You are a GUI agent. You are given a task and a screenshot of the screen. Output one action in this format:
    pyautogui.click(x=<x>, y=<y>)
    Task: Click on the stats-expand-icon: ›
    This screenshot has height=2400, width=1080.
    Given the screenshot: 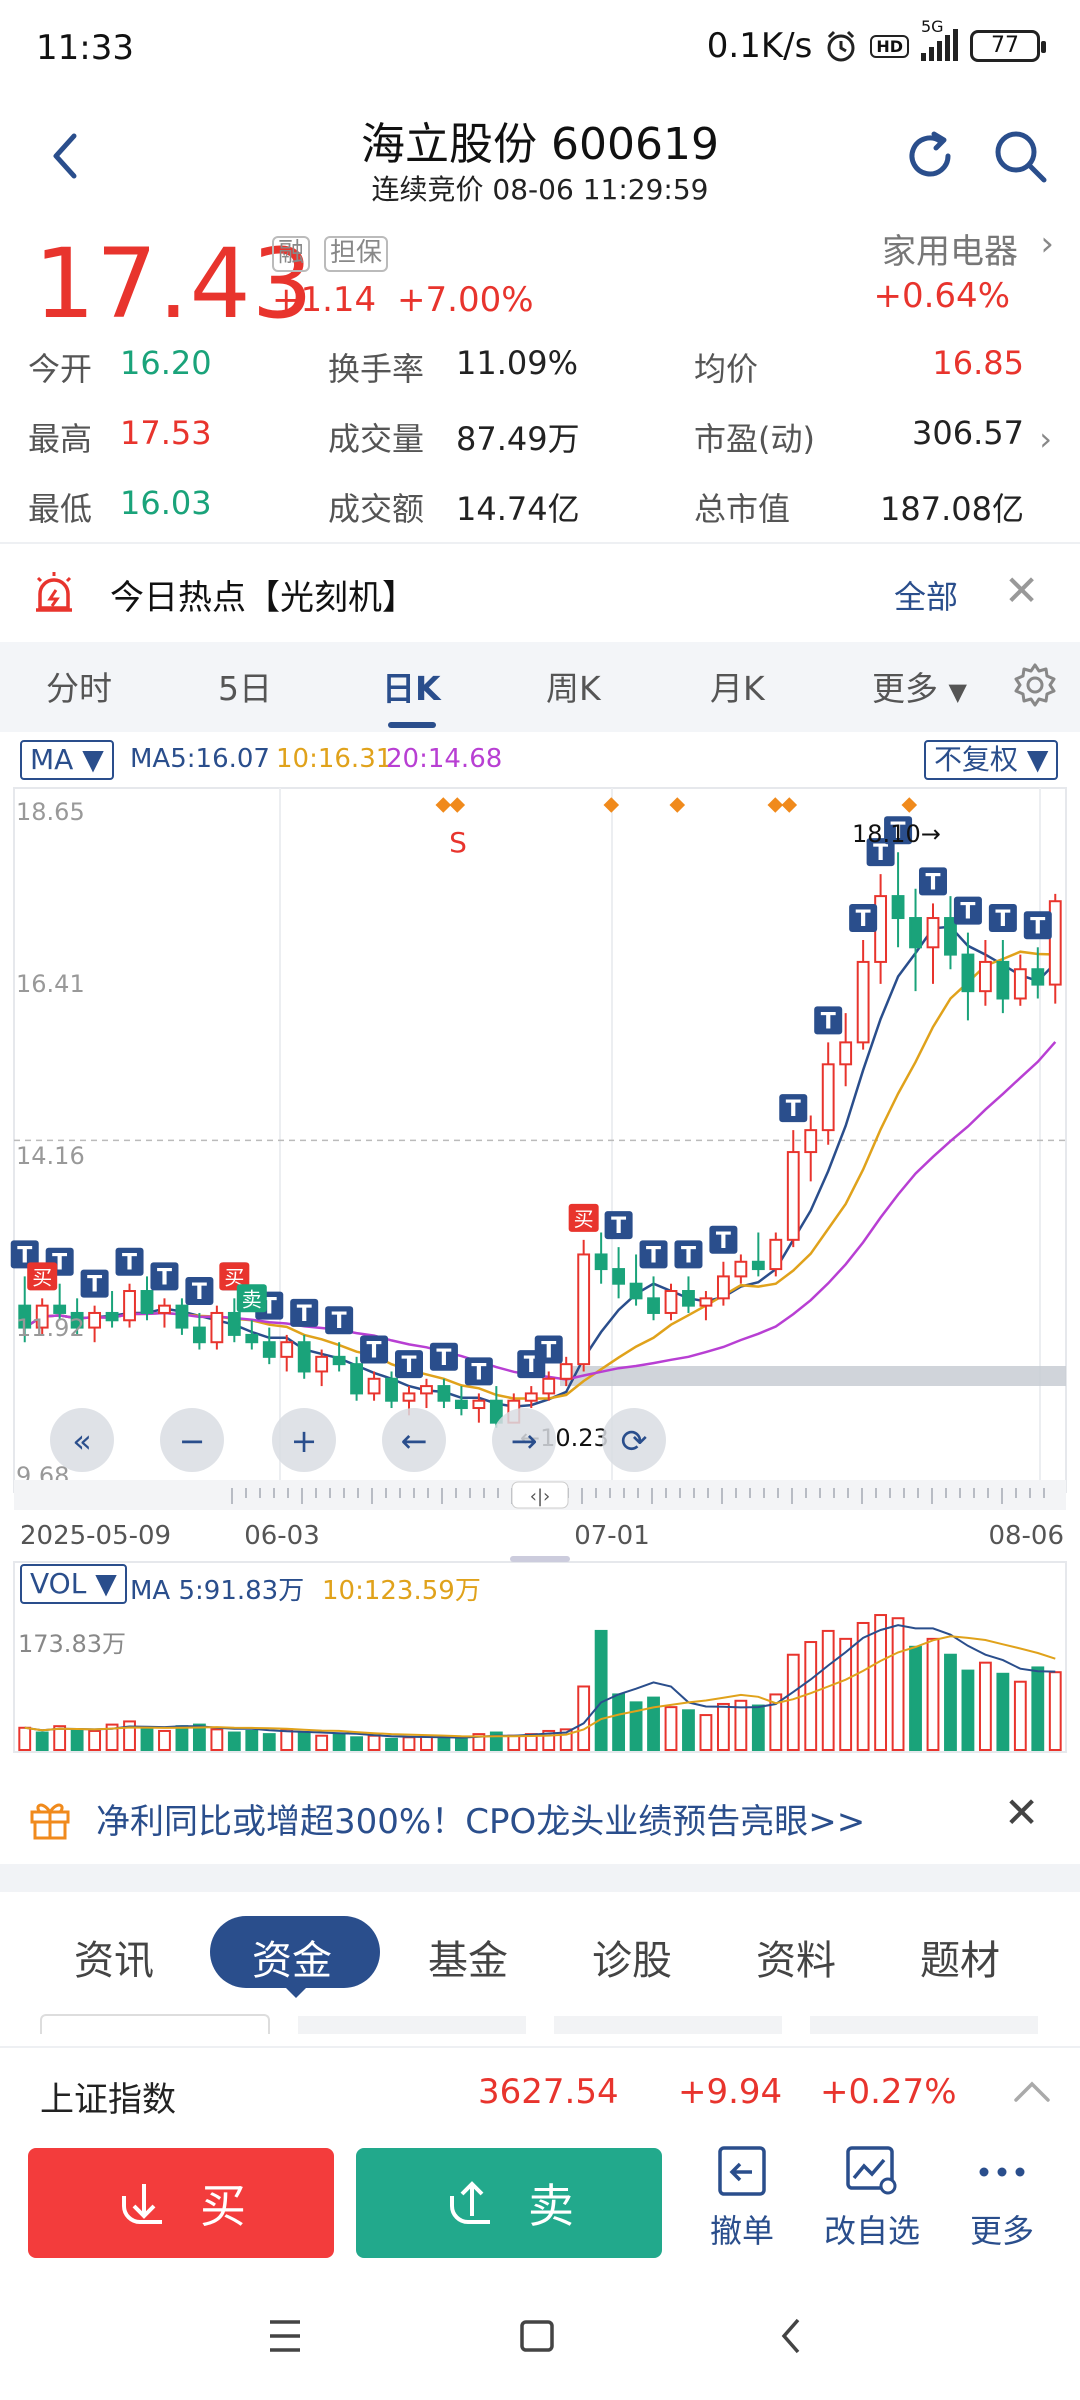 What is the action you would take?
    pyautogui.click(x=1045, y=439)
    